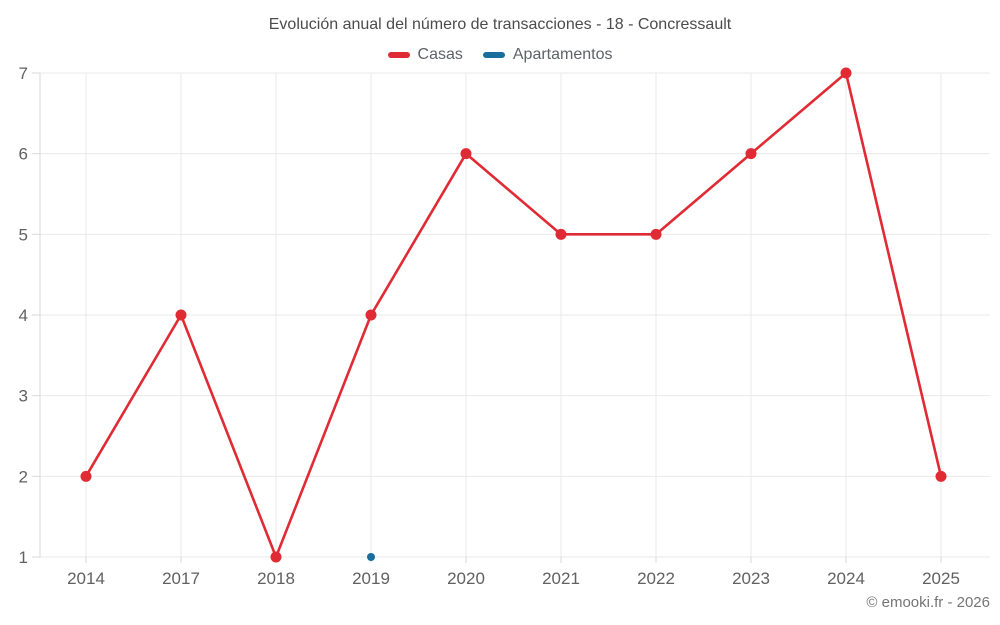  Describe the element at coordinates (941, 578) in the screenshot. I see `x-axis-label: 2025` at that location.